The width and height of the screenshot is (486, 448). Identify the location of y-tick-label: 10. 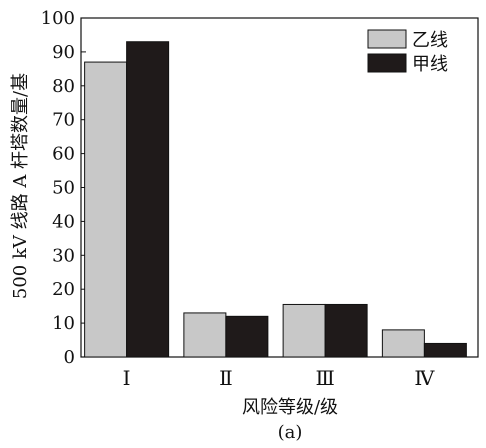
(63, 323).